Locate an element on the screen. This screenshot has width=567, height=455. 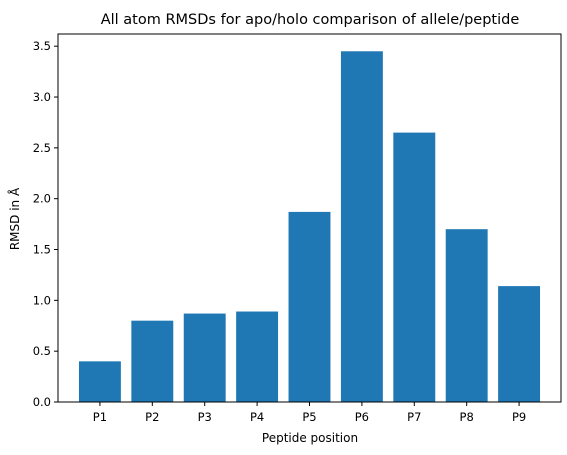
y-tick-label: 3.0 is located at coordinates (42, 97).